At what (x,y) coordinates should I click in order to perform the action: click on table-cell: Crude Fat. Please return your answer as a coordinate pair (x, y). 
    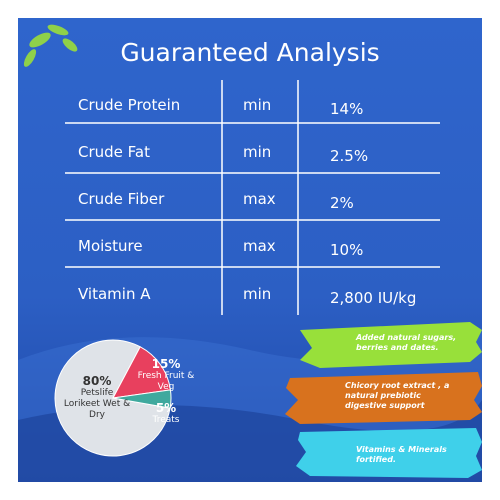
    Looking at the image, I should click on (114, 152).